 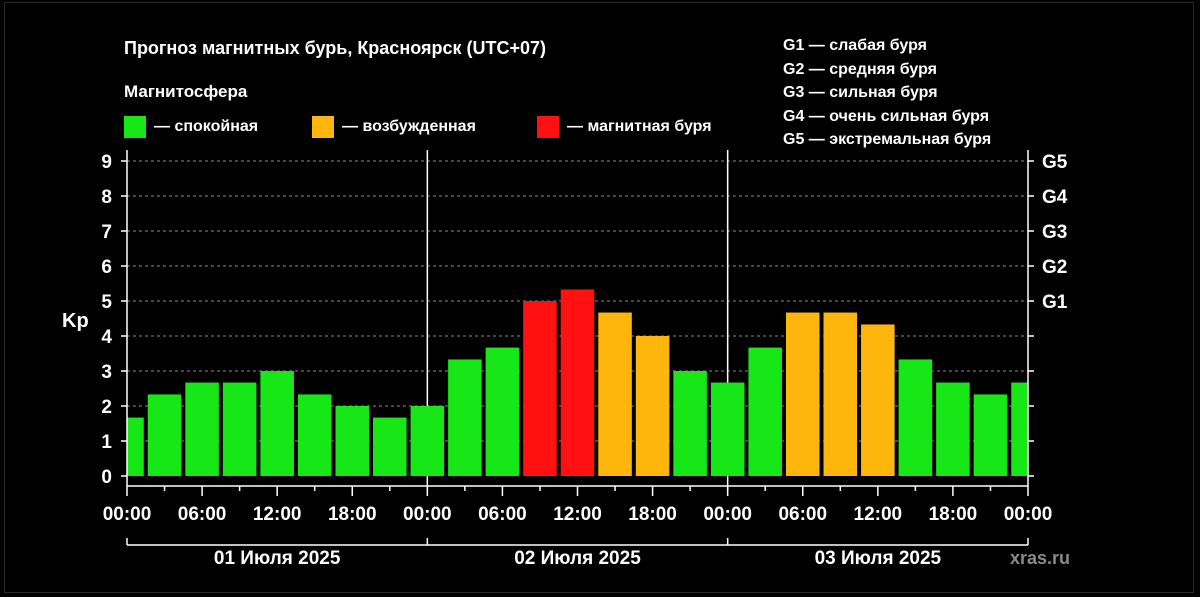 What do you see at coordinates (106, 477) in the screenshot?
I see `y-tick-label-0: 0` at bounding box center [106, 477].